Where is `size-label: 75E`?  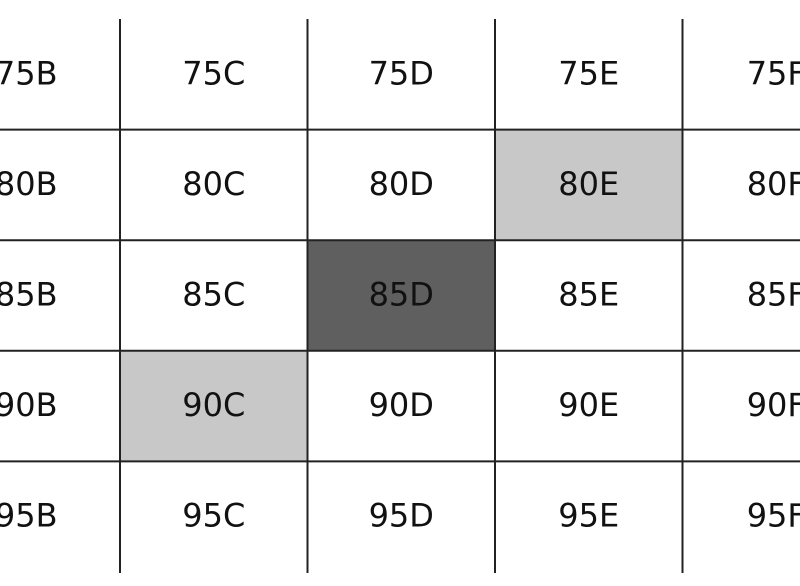 size-label: 75E is located at coordinates (588, 73).